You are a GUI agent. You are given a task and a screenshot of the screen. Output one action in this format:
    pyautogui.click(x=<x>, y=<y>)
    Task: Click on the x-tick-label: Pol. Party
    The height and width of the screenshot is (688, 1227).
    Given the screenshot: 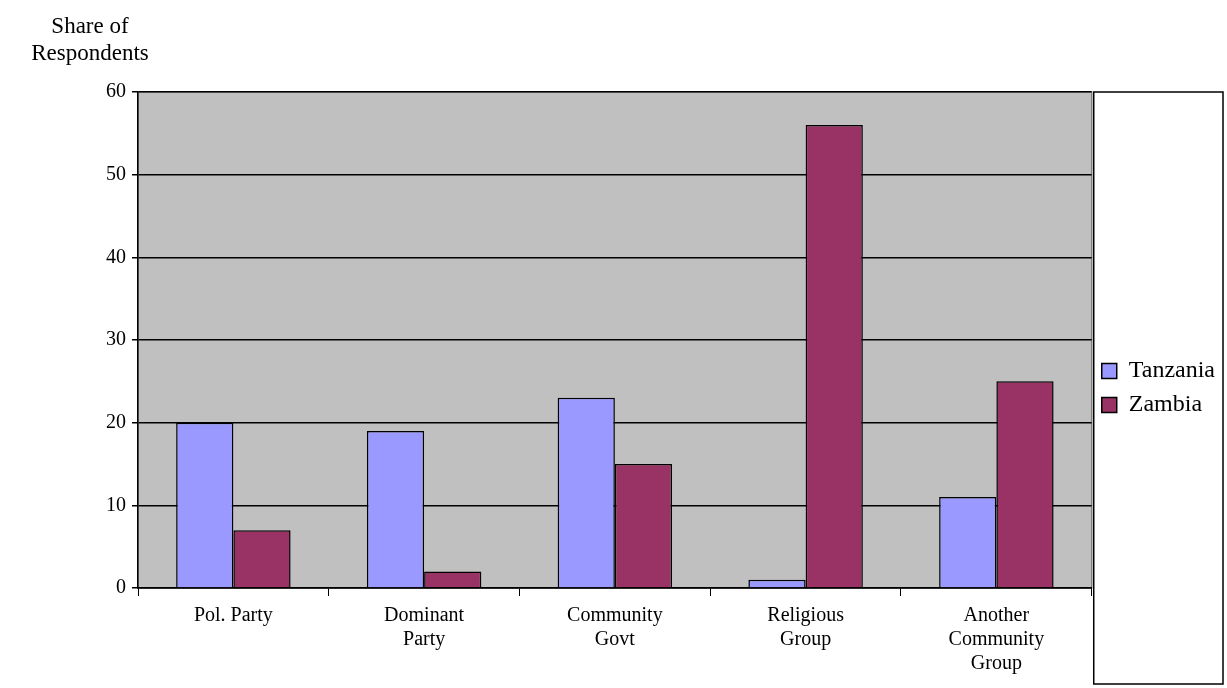 What is the action you would take?
    pyautogui.click(x=233, y=615)
    